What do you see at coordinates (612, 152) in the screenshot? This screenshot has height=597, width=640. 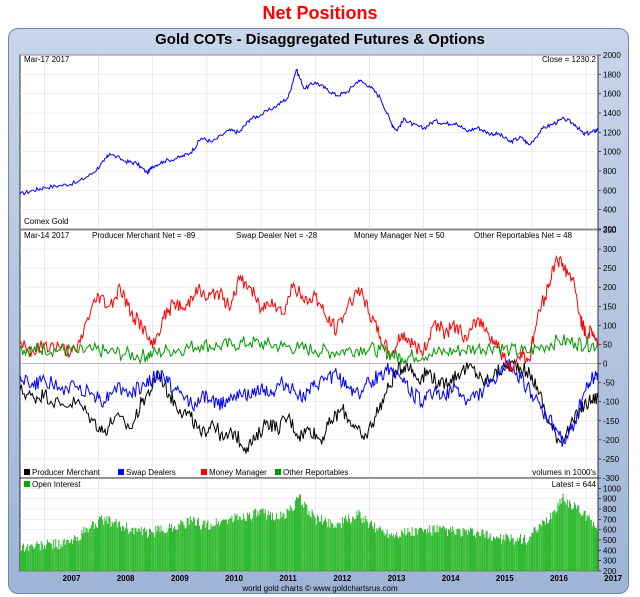 I see `y-tick-label: 1000` at bounding box center [612, 152].